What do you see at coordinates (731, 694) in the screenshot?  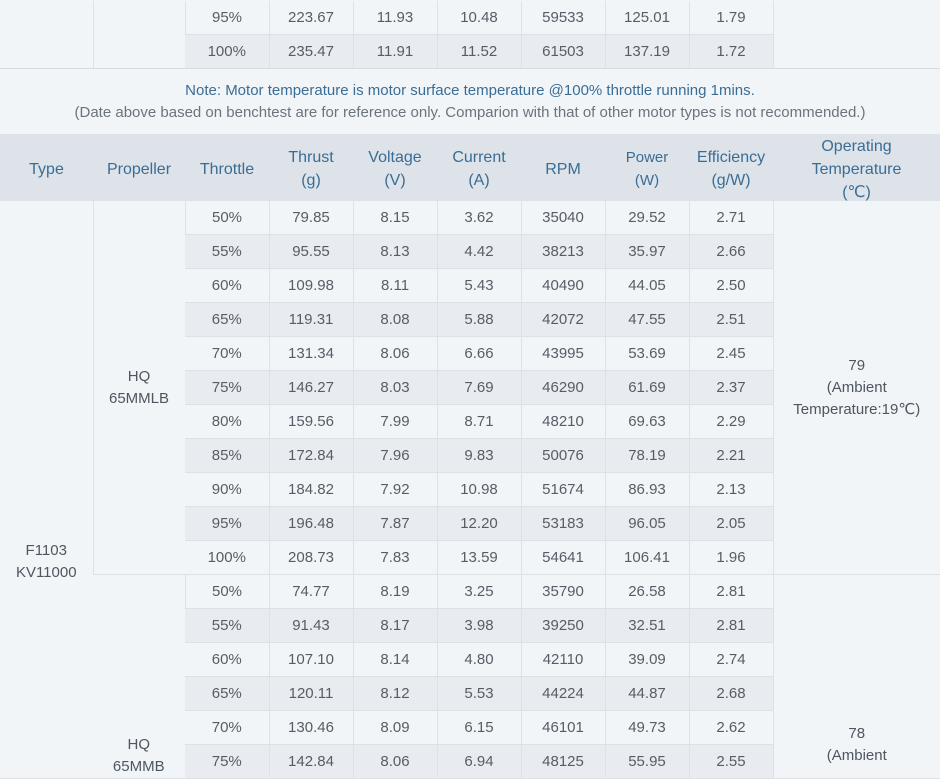 I see `cell-efficiency: 2.68` at bounding box center [731, 694].